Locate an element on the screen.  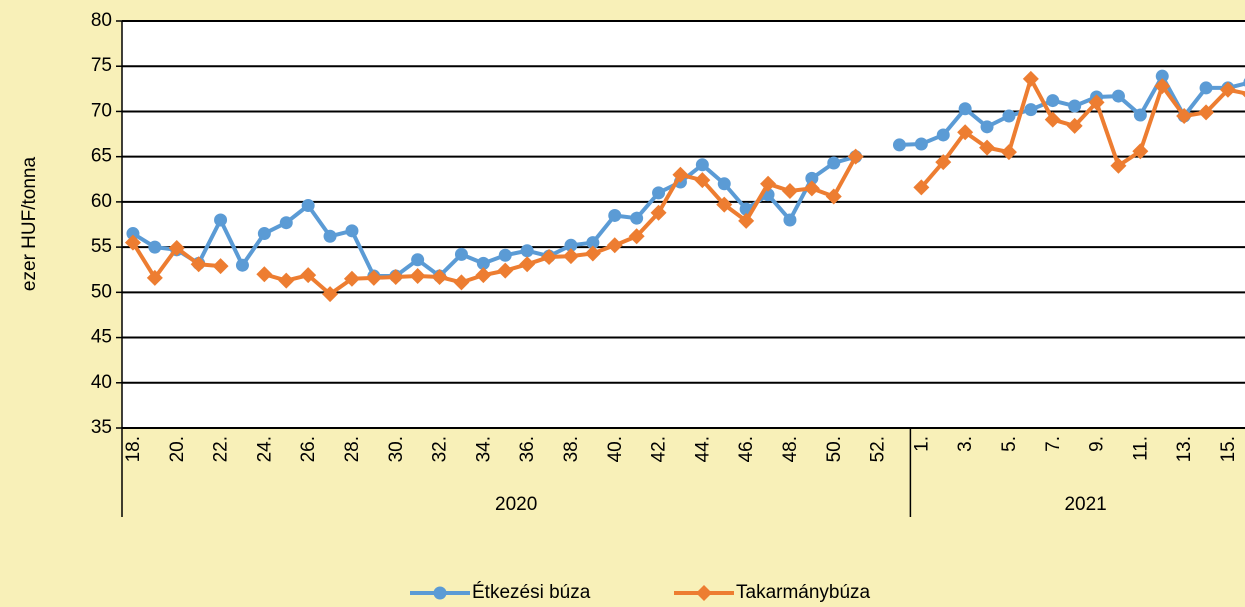
x-tick-label: 15. is located at coordinates (1228, 449).